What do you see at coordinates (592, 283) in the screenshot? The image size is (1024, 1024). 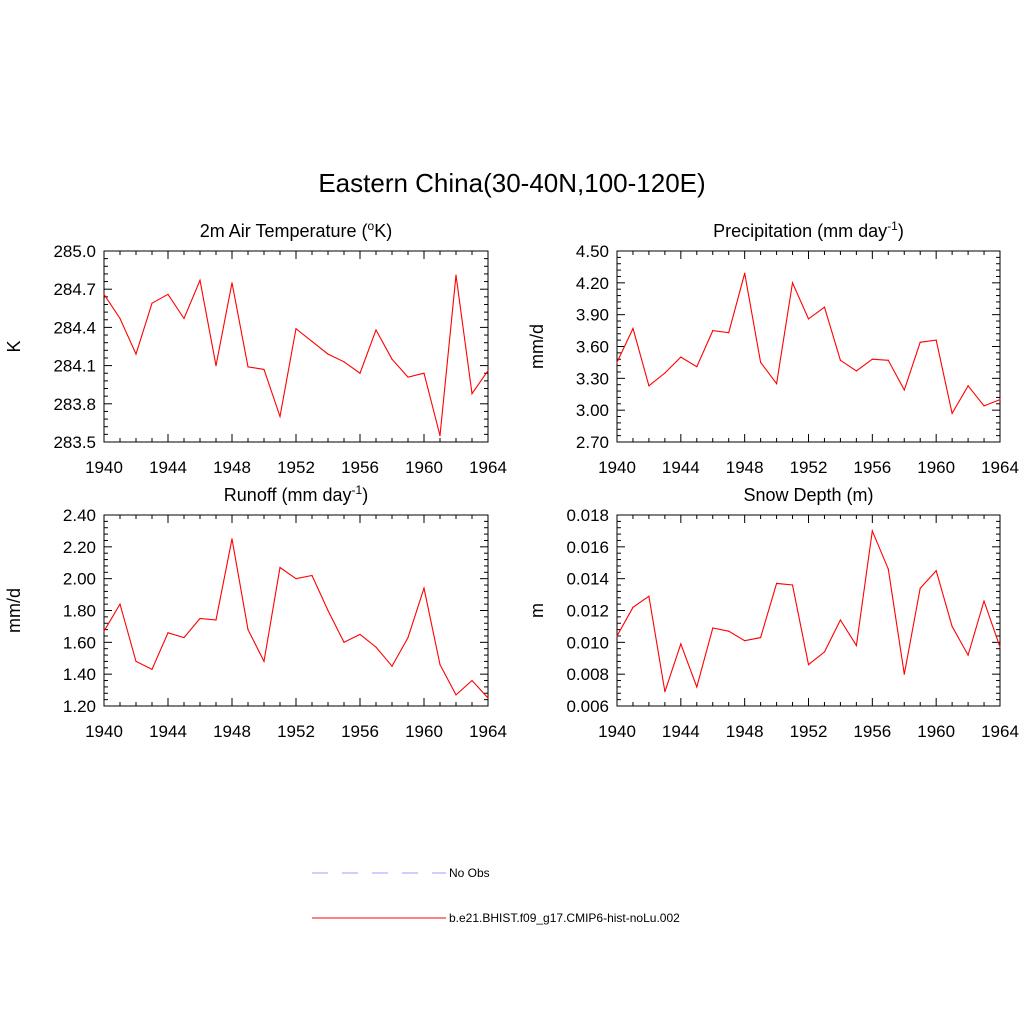 I see `y-tick-label: 4.20` at bounding box center [592, 283].